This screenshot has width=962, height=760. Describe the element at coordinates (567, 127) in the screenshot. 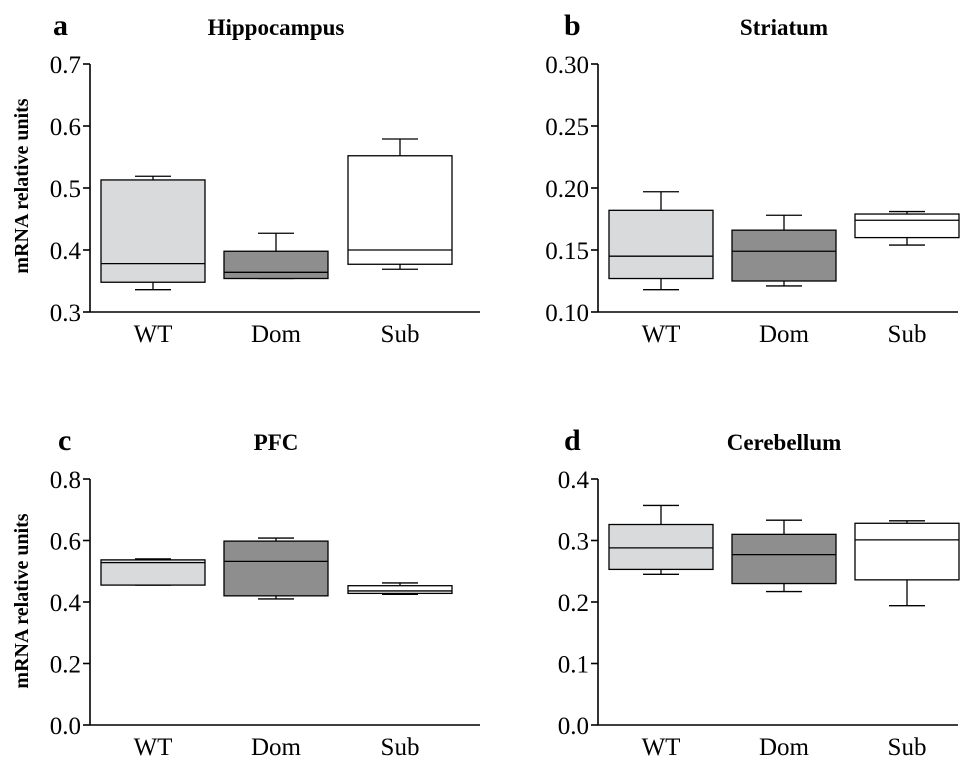

I see `y-tick-label: 0.25` at that location.